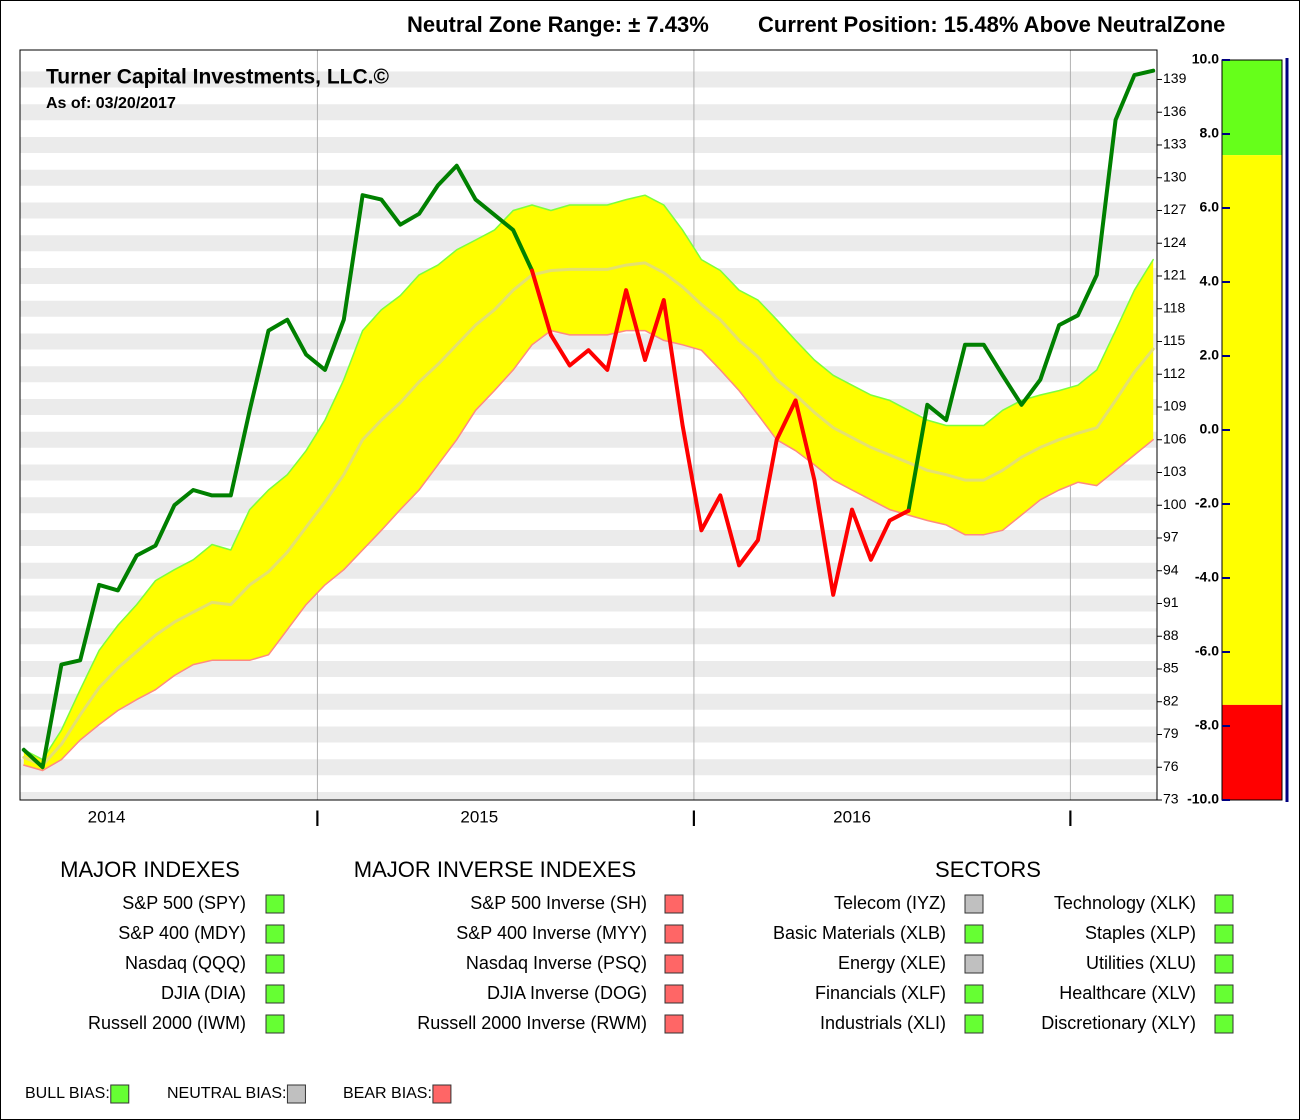  What do you see at coordinates (217, 77) in the screenshot?
I see `chart-title: Turner Capital Investments, LLC.©` at bounding box center [217, 77].